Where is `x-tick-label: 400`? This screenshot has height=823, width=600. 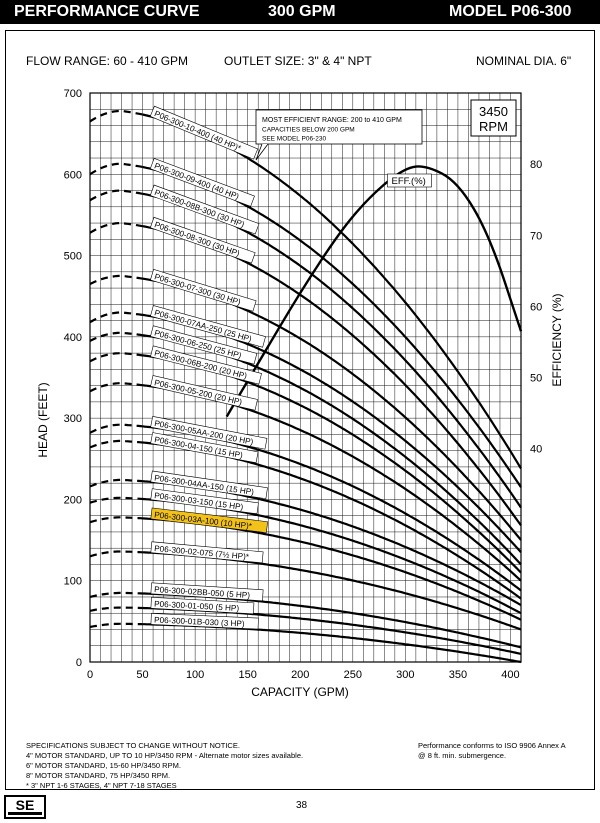
x-tick-label: 400 is located at coordinates (510, 675).